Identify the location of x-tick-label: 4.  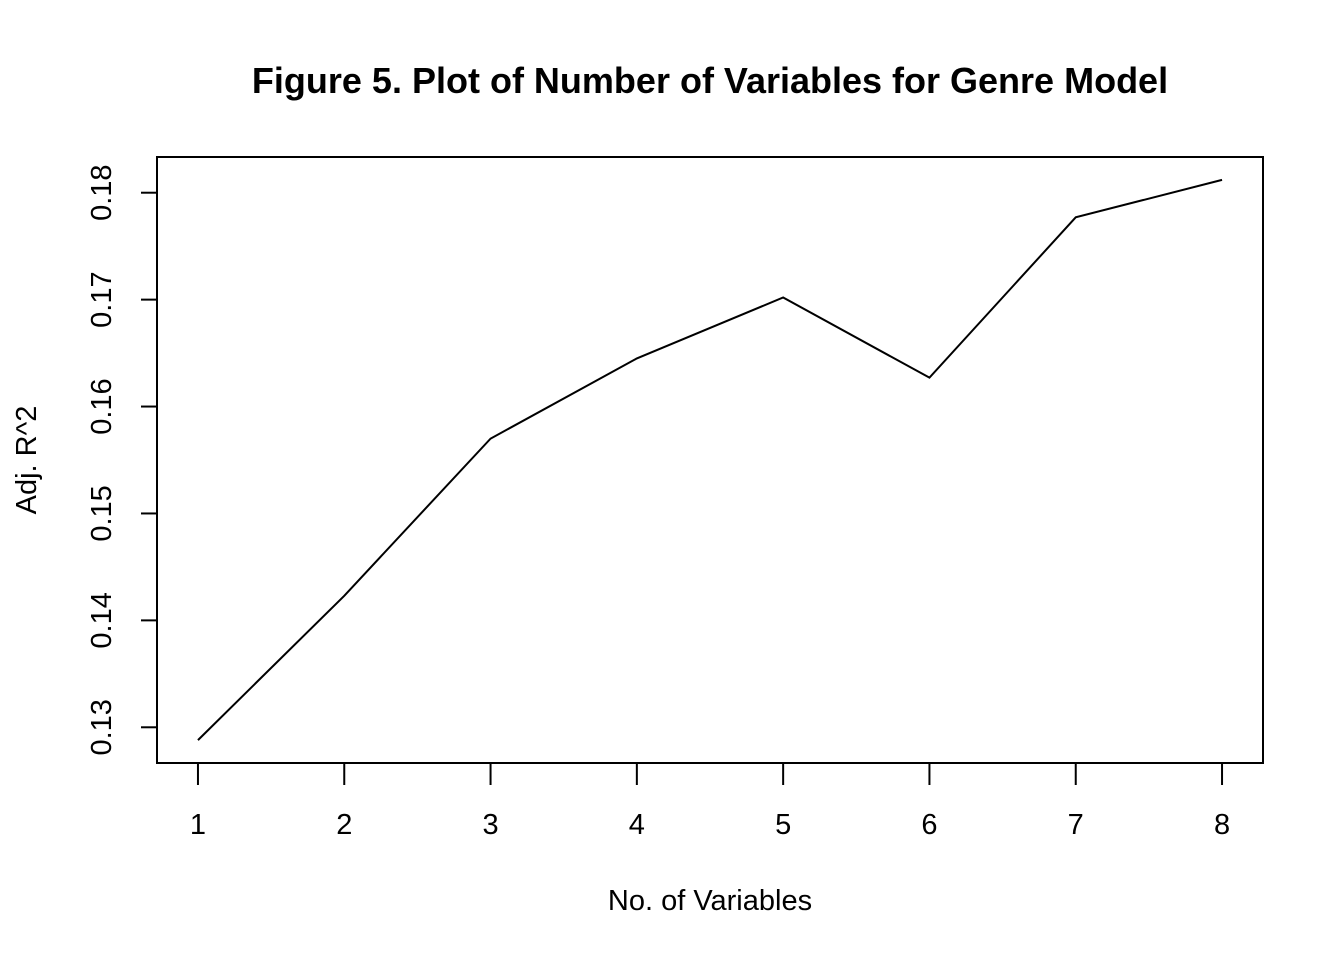
(637, 825).